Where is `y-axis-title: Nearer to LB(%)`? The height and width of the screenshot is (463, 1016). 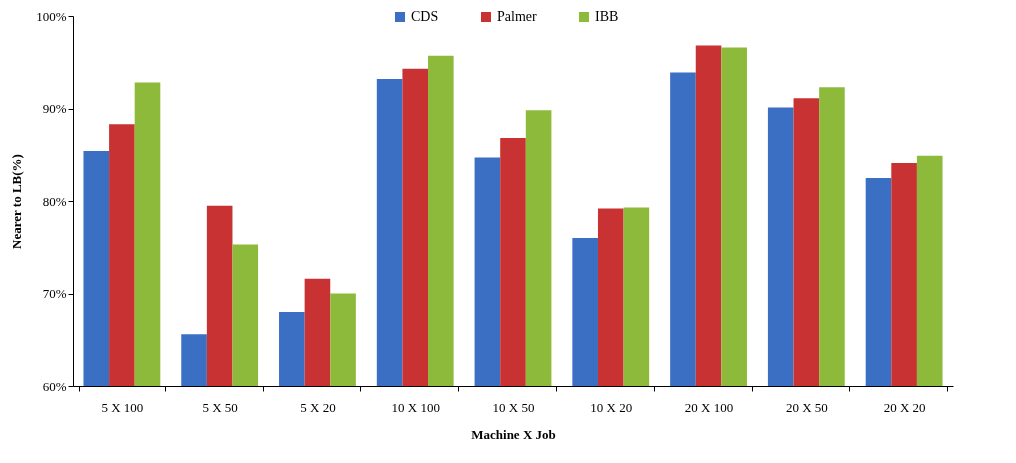
y-axis-title: Nearer to LB(%) is located at coordinates (17, 201).